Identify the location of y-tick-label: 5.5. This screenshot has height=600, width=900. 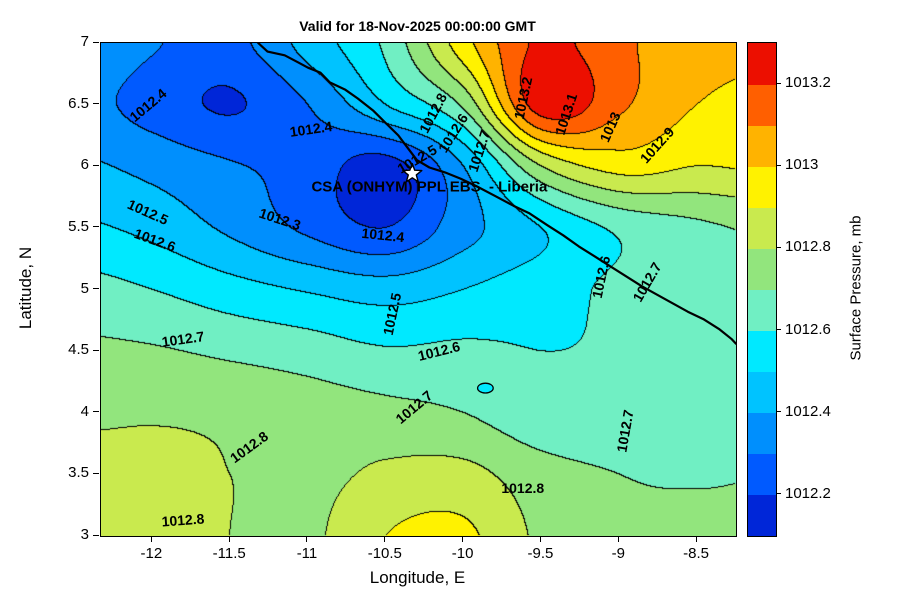
(78, 226).